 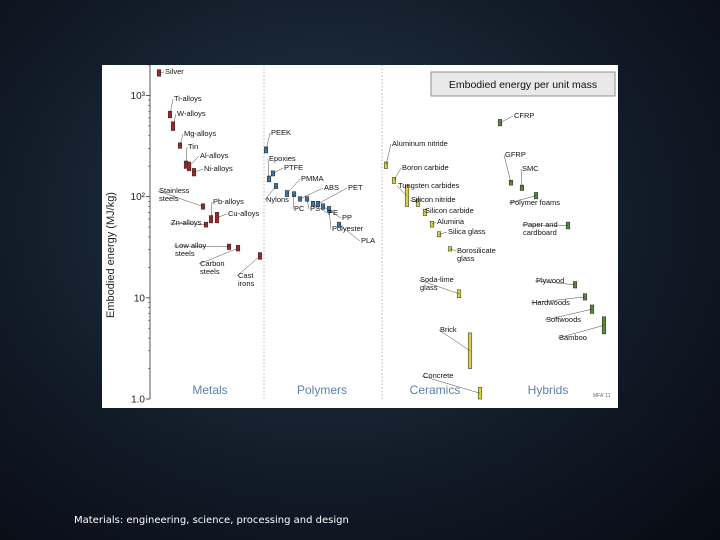 What do you see at coordinates (222, 215) in the screenshot?
I see `leader-cu-alloys` at bounding box center [222, 215].